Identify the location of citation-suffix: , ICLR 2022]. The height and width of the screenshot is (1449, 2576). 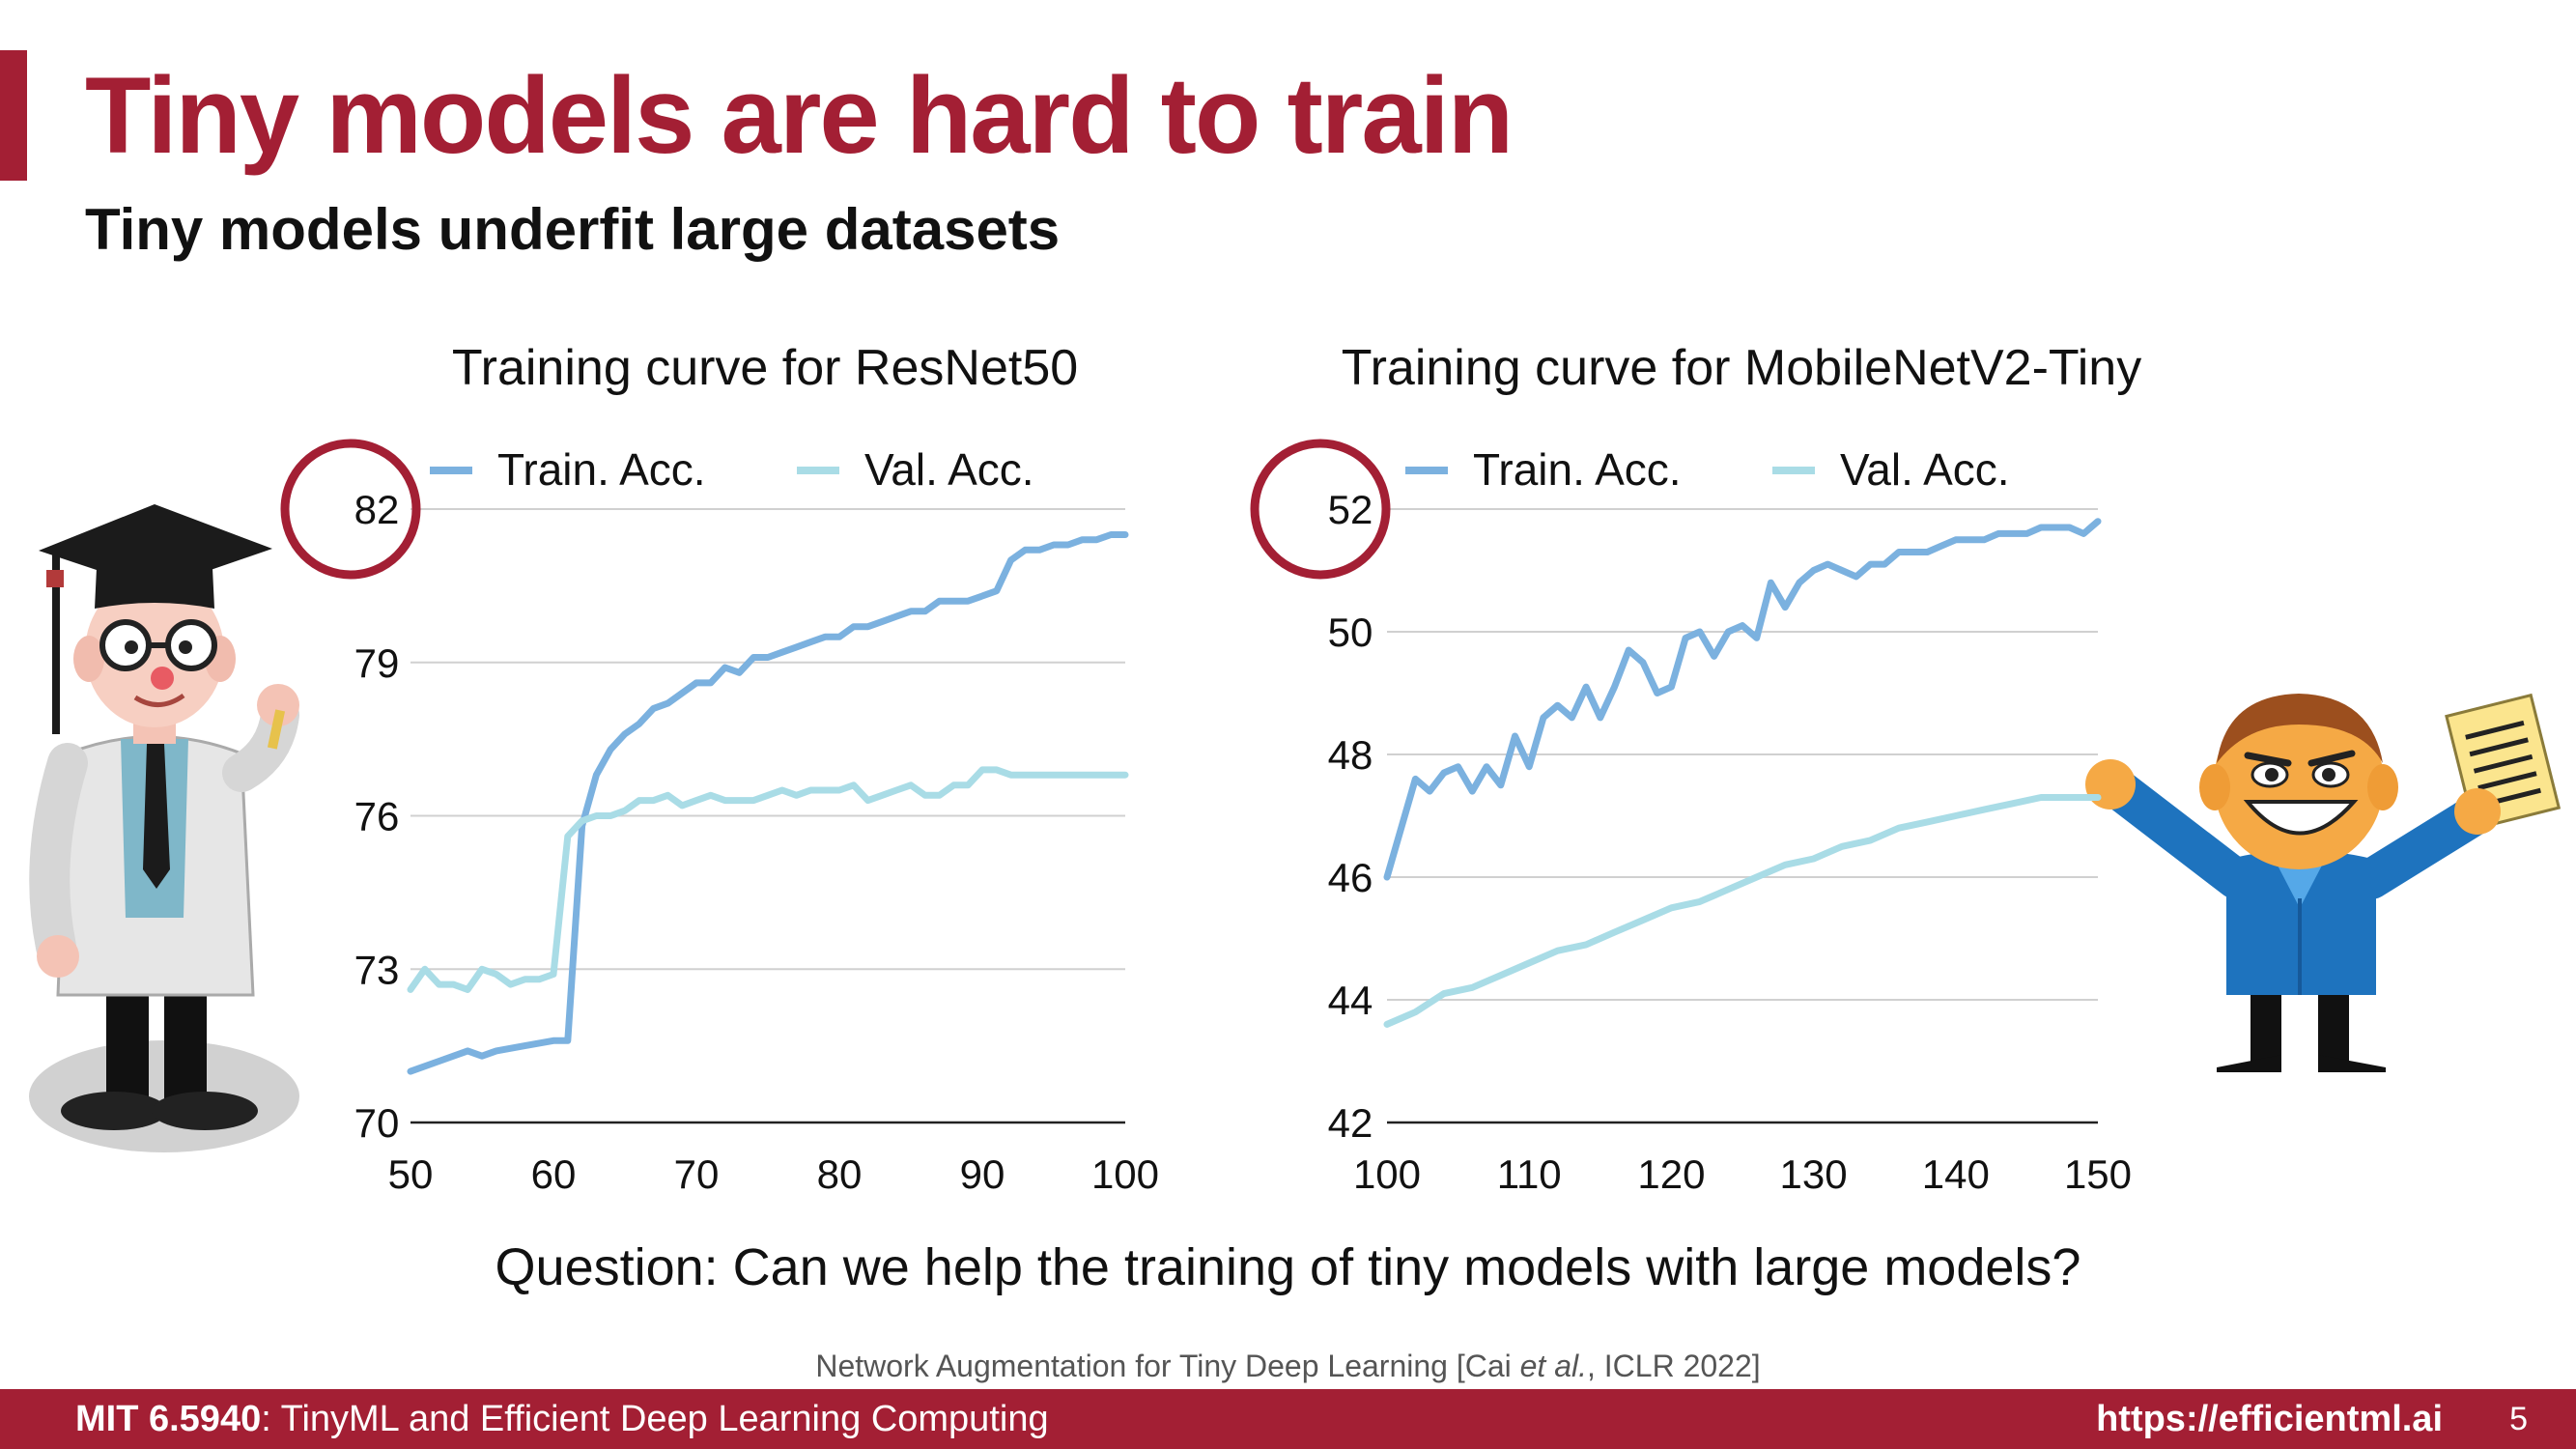
(1674, 1366).